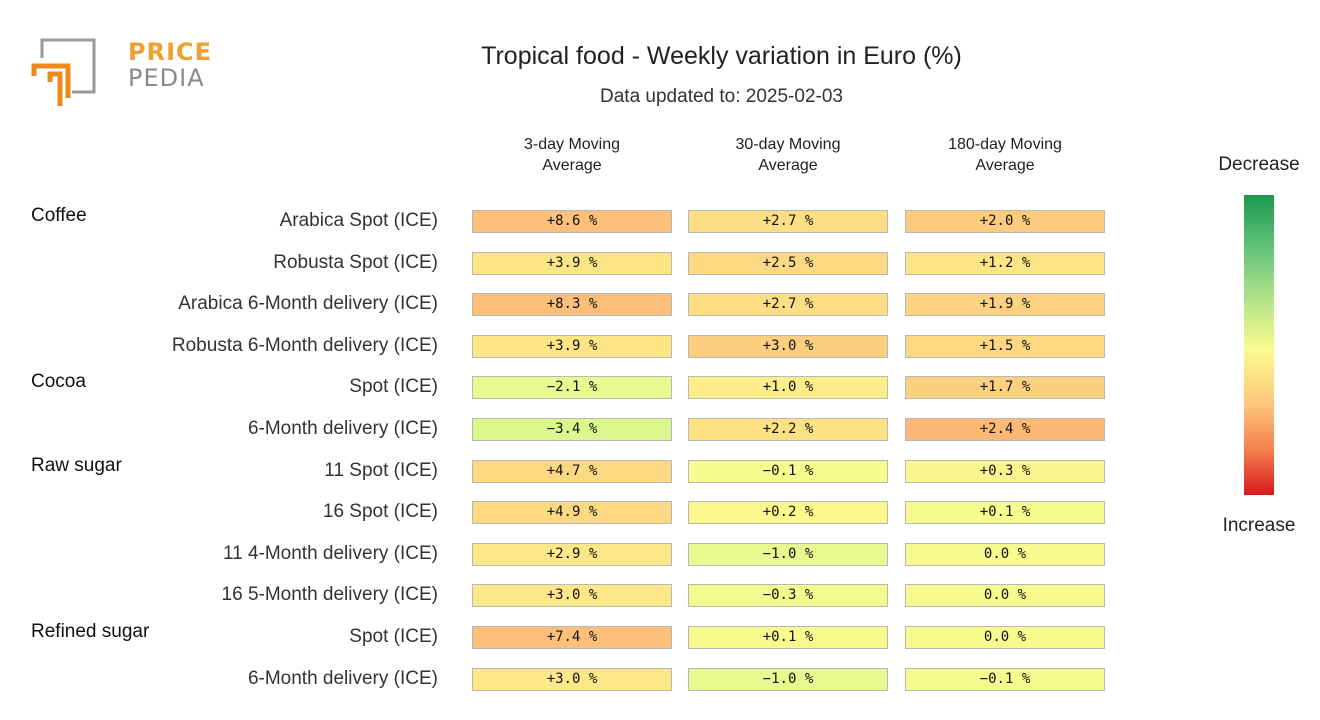  Describe the element at coordinates (1005, 429) in the screenshot. I see `heatmap-cell: +2.4 %` at that location.